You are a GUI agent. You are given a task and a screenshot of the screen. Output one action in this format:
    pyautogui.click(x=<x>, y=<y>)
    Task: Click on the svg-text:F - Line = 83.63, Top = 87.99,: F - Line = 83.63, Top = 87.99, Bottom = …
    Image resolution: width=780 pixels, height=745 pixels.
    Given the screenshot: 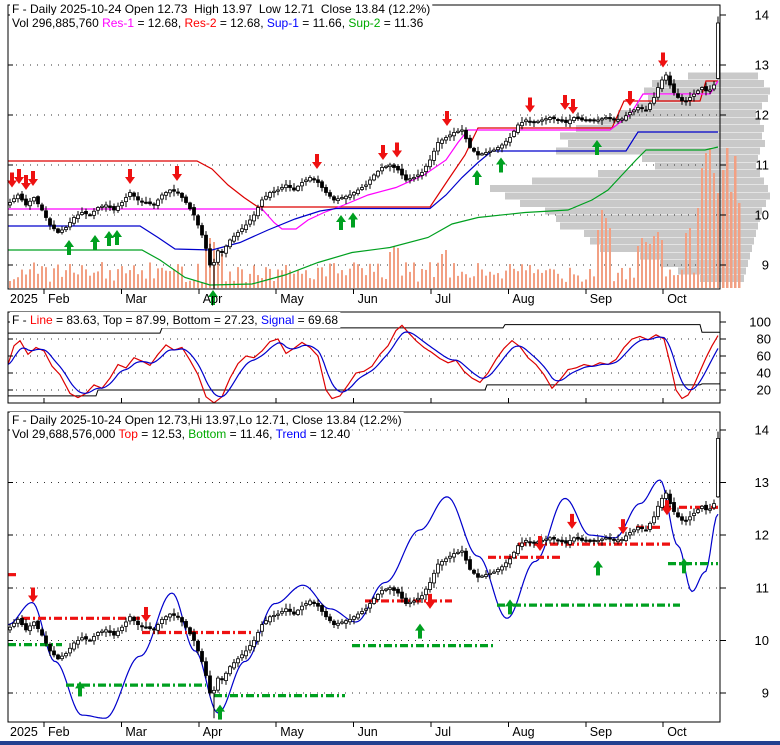 What is the action you would take?
    pyautogui.click(x=175, y=320)
    